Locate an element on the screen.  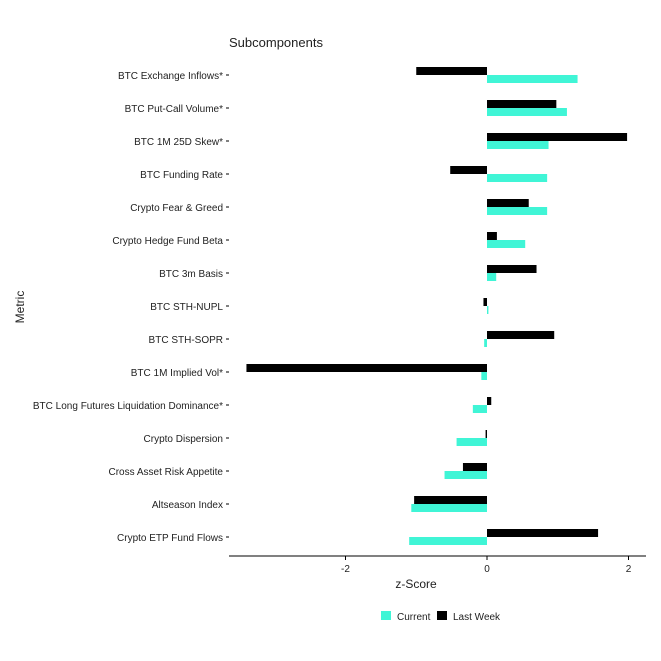
y-tick-label: Crypto Hedge Fund Beta is located at coordinates (167, 241).